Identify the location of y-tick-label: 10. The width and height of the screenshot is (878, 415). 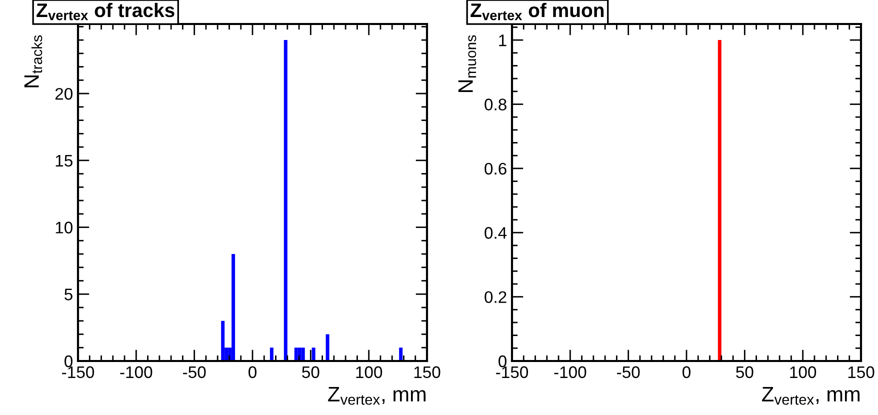
(64, 228).